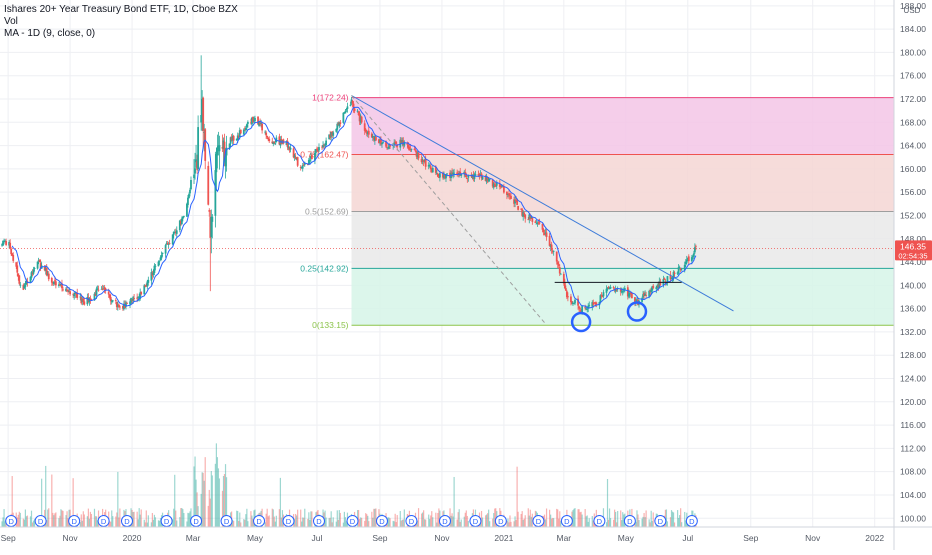 This screenshot has width=932, height=555. What do you see at coordinates (623, 126) in the screenshot?
I see `fib-zone` at bounding box center [623, 126].